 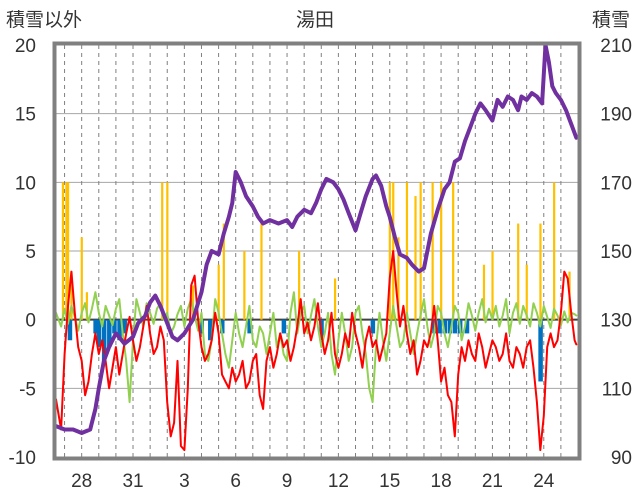 I want to click on right-tick-label: 170, so click(x=616, y=183).